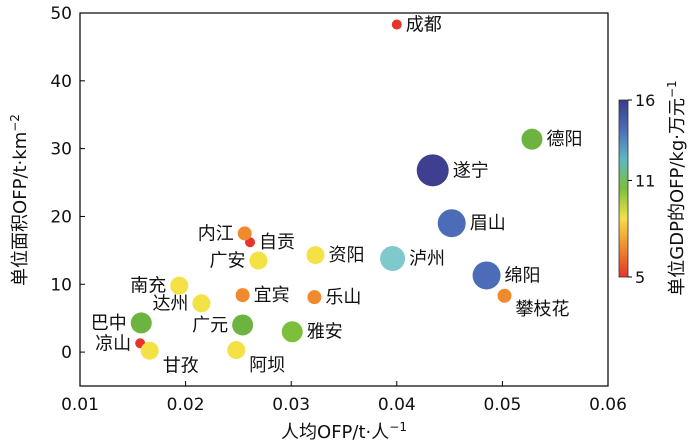 This screenshot has width=700, height=446. I want to click on point-label: 达州, so click(170, 303).